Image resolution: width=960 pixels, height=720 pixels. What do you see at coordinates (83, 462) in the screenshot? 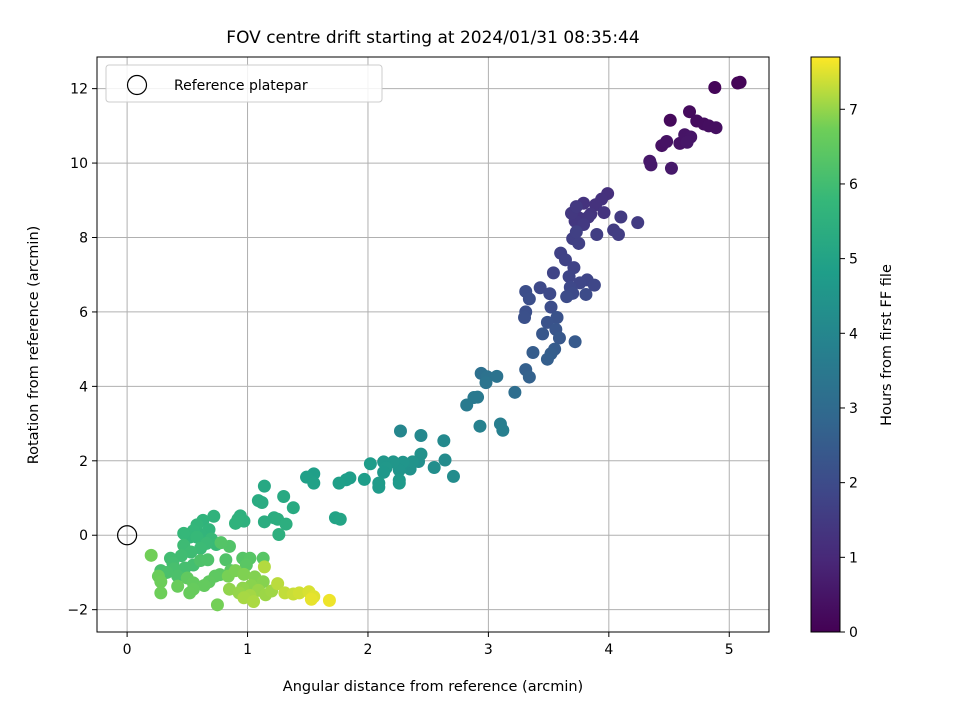
I see `y-tick-label: 2` at bounding box center [83, 462].